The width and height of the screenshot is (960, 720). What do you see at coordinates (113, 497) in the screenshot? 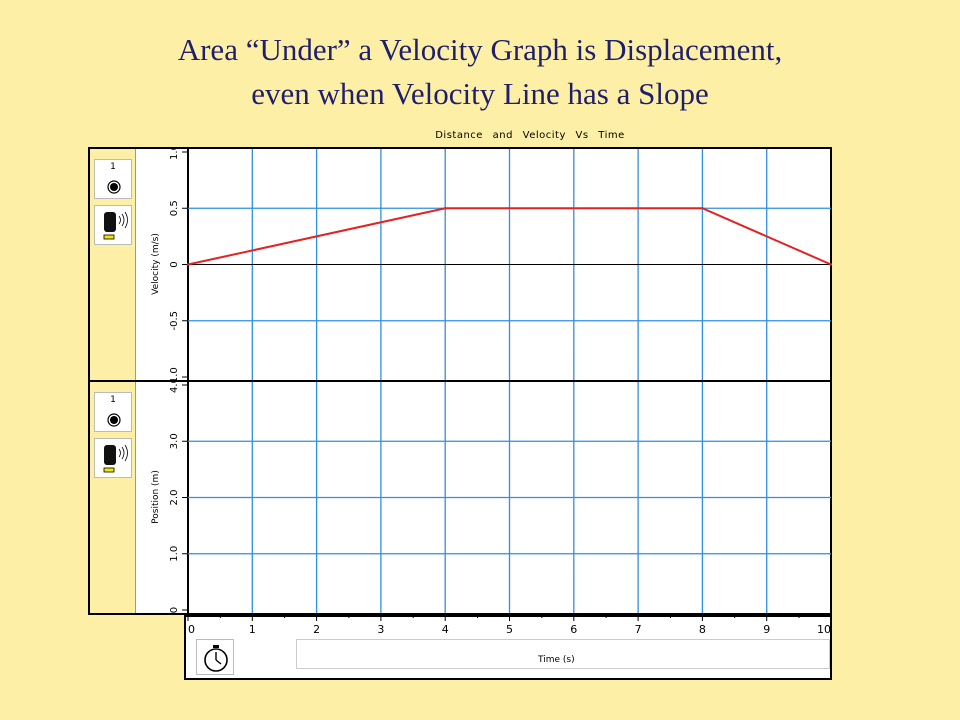
I see `position-sensor-strip: 1` at bounding box center [113, 497].